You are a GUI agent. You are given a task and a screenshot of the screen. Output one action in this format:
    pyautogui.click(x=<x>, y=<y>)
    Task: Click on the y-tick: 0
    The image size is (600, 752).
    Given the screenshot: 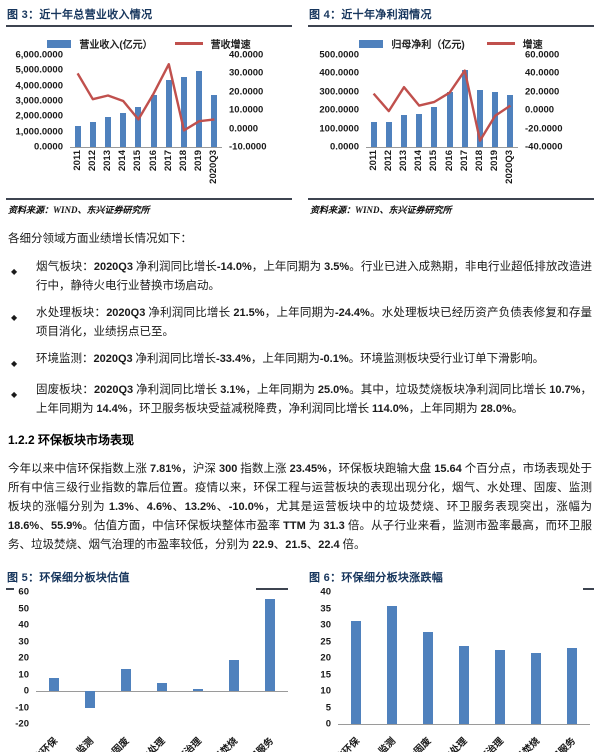 What is the action you would take?
    pyautogui.click(x=328, y=724)
    